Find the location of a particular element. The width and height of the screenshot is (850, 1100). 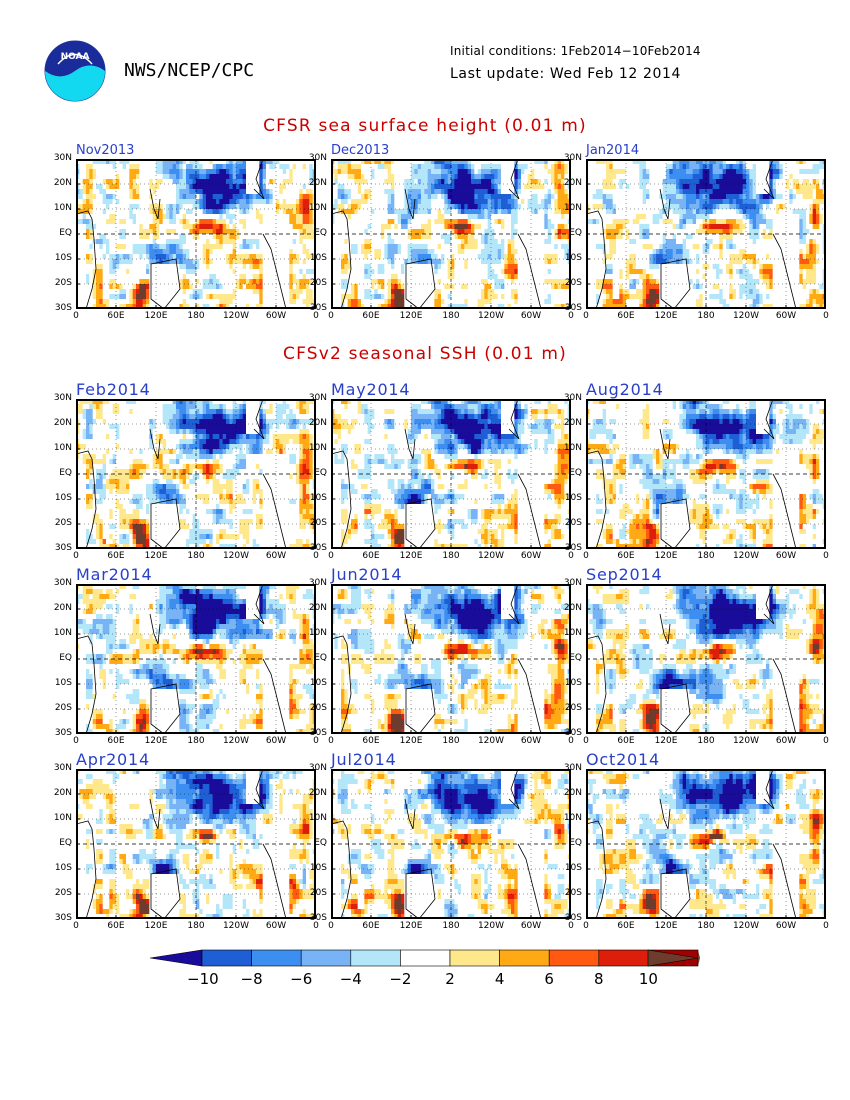

panel-title: Dec2013 is located at coordinates (360, 150).